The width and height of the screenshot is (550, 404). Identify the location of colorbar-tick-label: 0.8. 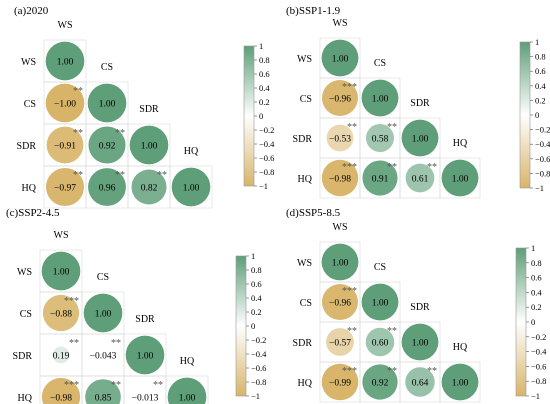
(256, 270).